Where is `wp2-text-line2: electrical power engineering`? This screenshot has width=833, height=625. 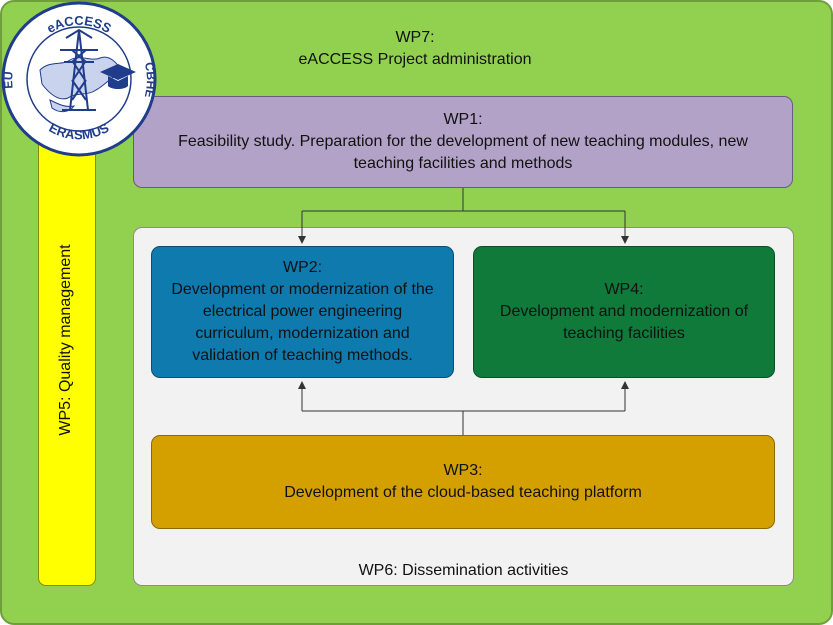
wp2-text-line2: electrical power engineering is located at coordinates (302, 311).